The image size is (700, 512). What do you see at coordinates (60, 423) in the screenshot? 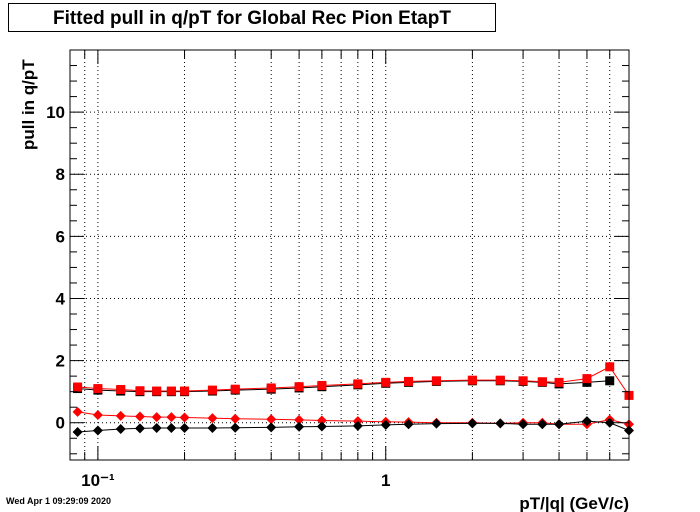
I see `y-tick-label: 0` at bounding box center [60, 423].